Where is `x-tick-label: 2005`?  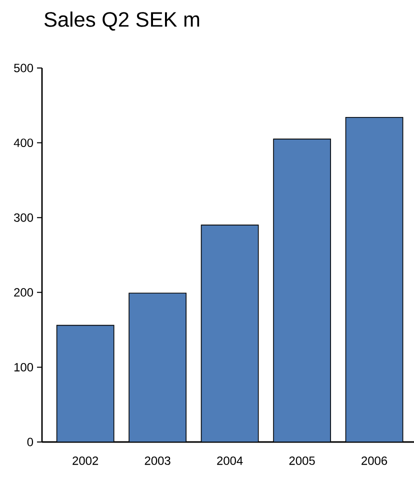
x-tick-label: 2005 is located at coordinates (302, 460).